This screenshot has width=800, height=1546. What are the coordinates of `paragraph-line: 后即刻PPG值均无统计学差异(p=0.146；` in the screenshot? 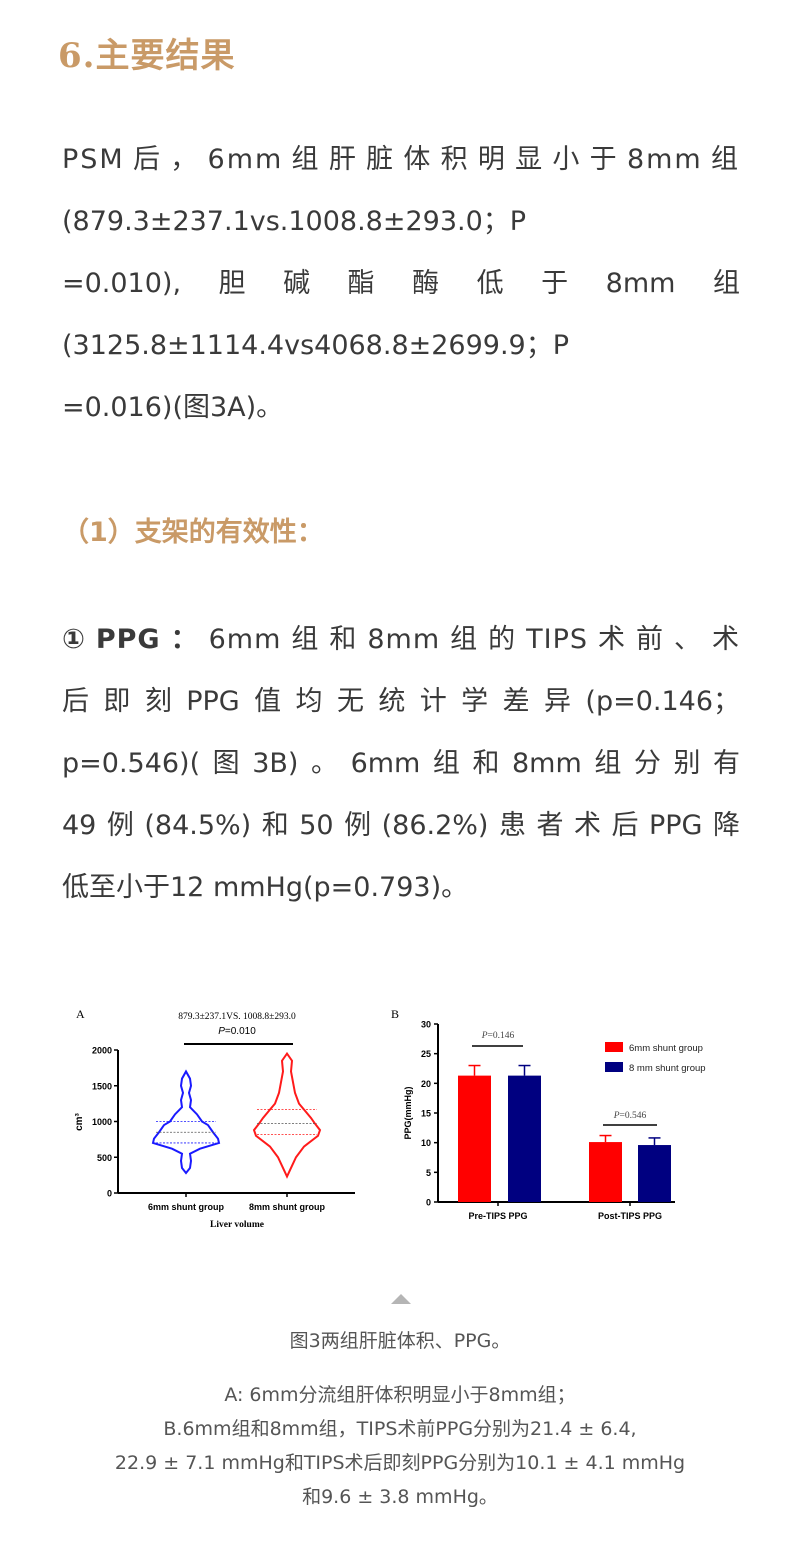 It's located at (401, 701).